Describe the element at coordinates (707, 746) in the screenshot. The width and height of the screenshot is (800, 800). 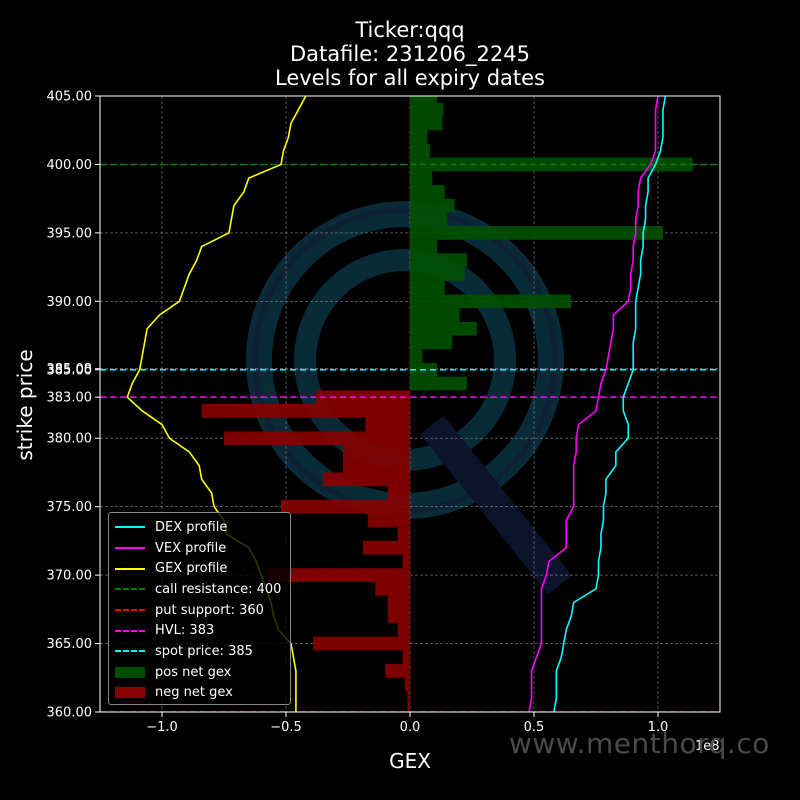
I see `x-axis-offset-label: 1e8` at that location.